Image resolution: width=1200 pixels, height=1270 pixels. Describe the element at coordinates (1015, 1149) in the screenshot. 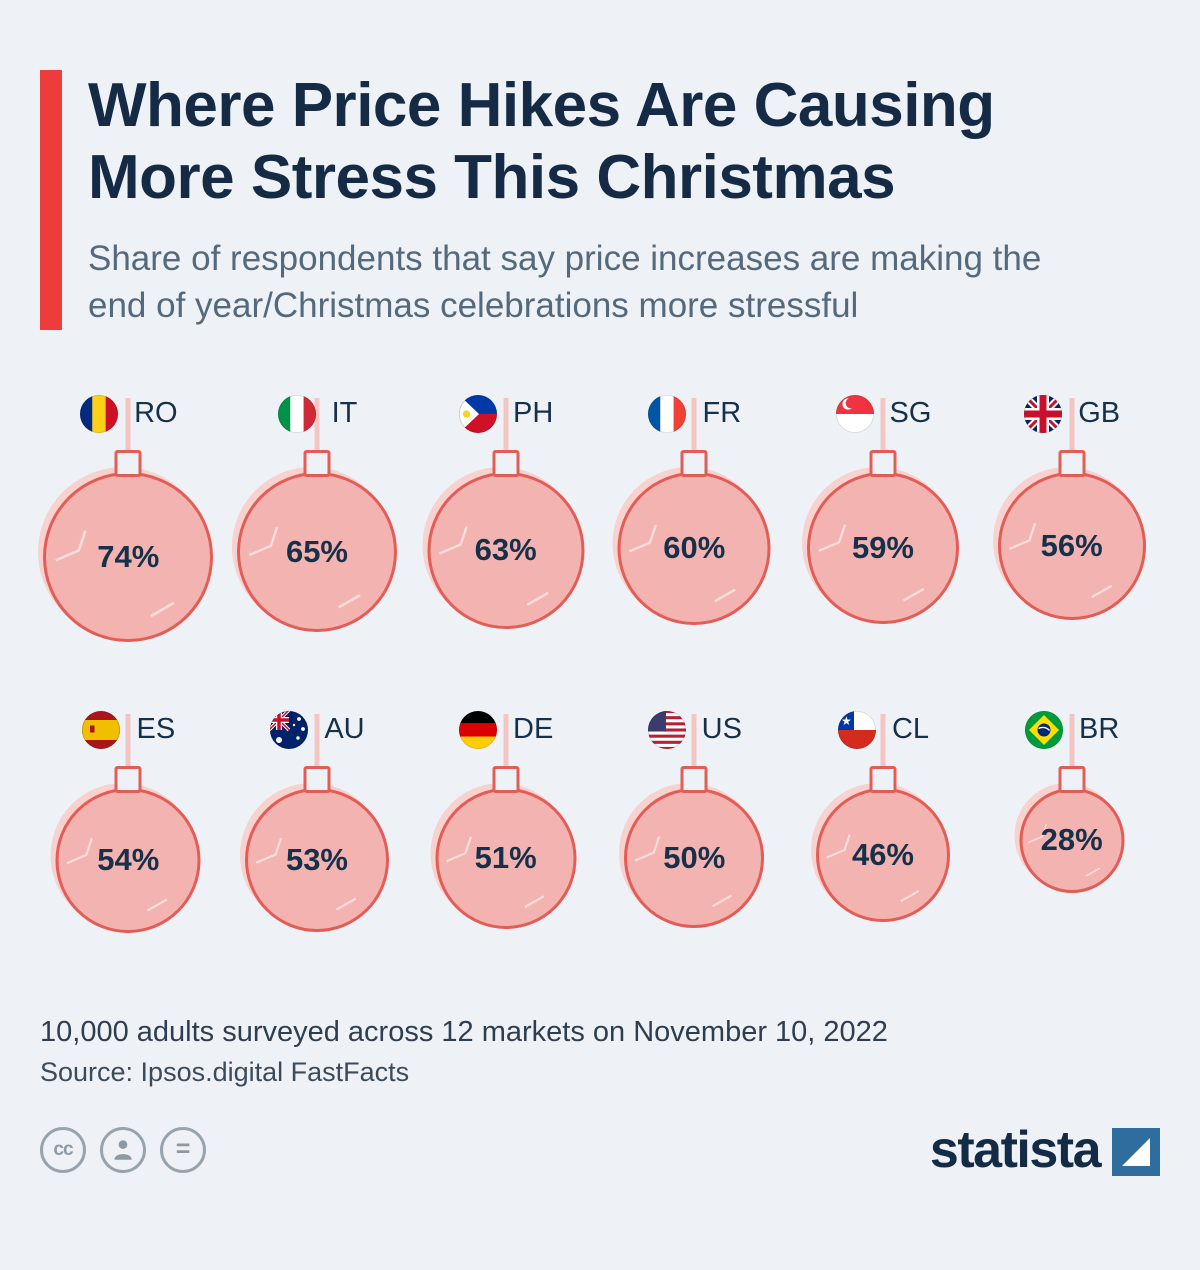

I see `statista-wordmark: statista` at that location.